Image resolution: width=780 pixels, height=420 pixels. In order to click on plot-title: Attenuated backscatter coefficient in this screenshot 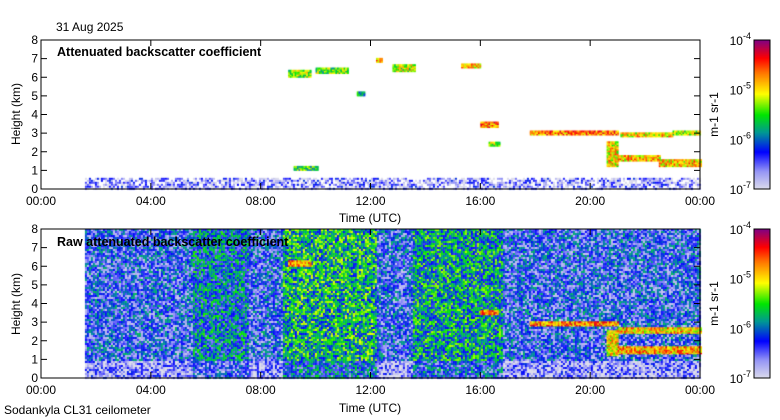, I will do `click(159, 52)`.